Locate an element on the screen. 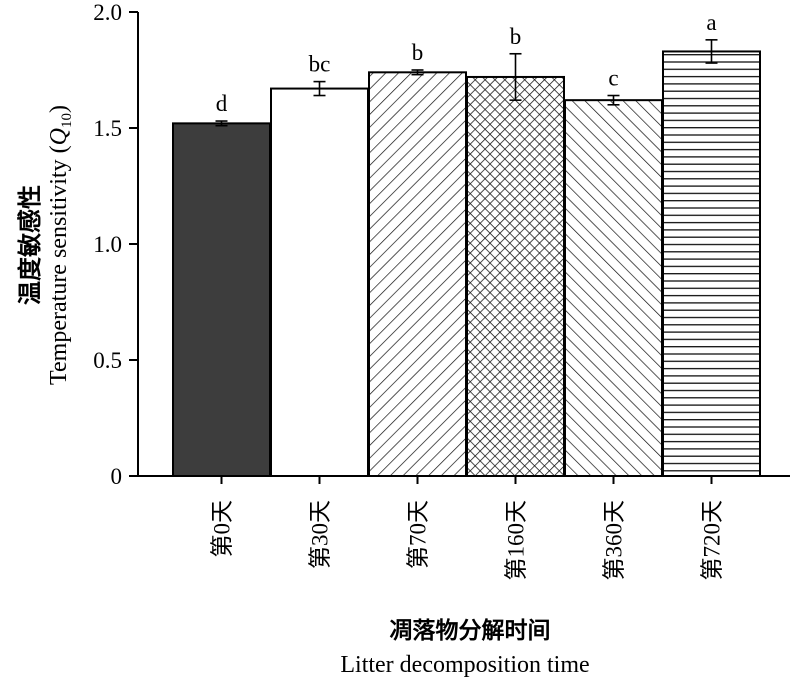 Image resolution: width=800 pixels, height=685 pixels. y-tick-label: 0 is located at coordinates (117, 476).